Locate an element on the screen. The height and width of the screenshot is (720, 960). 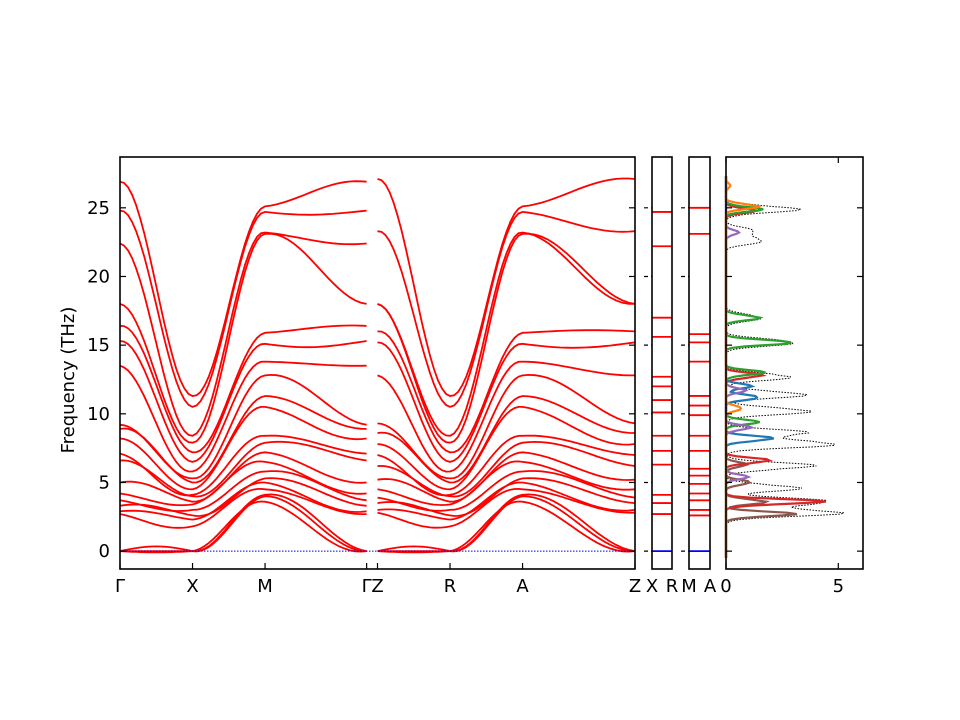
m-a-frame is located at coordinates (699, 363).